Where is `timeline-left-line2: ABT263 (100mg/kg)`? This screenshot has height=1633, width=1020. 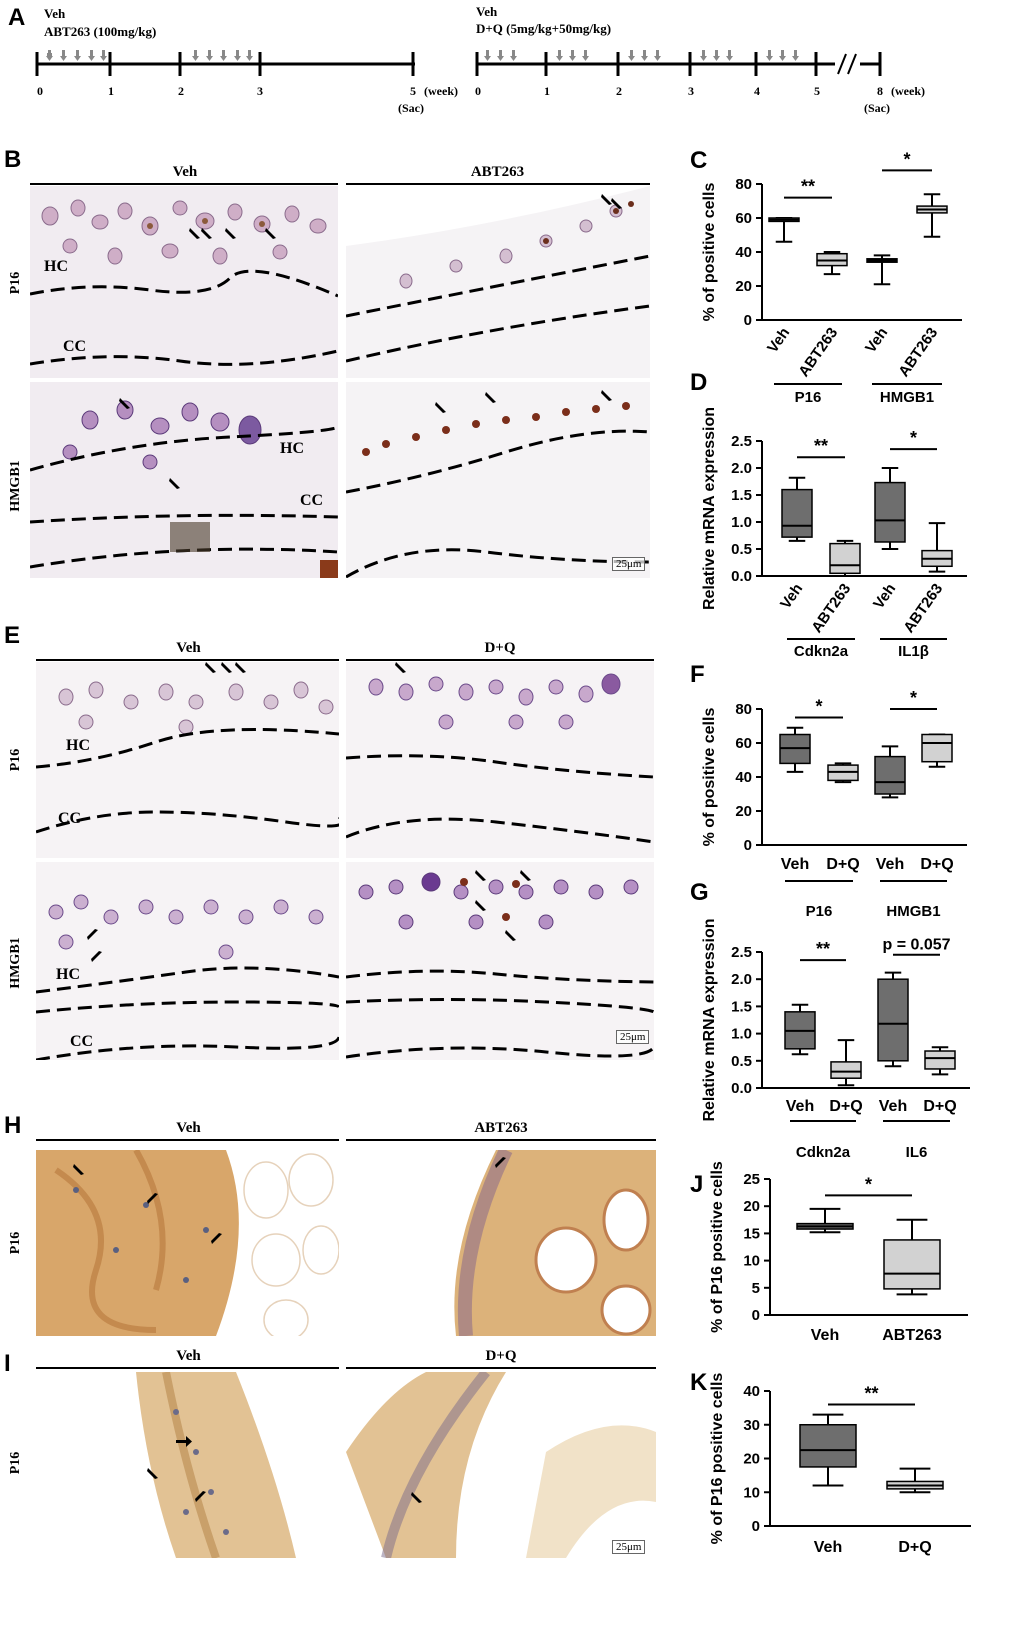 timeline-left-line2: ABT263 (100mg/kg) is located at coordinates (100, 31).